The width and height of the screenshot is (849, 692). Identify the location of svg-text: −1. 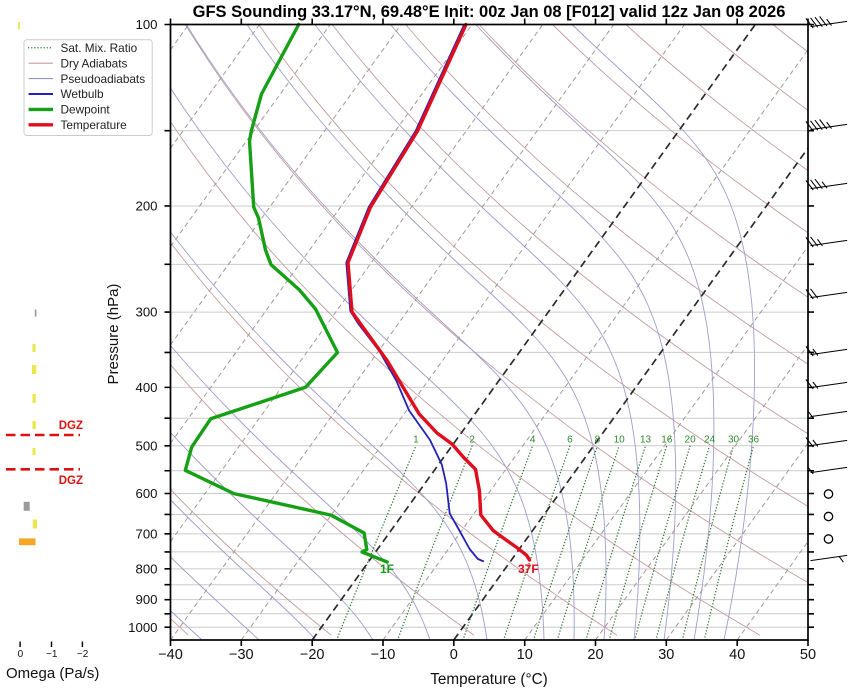
(52, 654).